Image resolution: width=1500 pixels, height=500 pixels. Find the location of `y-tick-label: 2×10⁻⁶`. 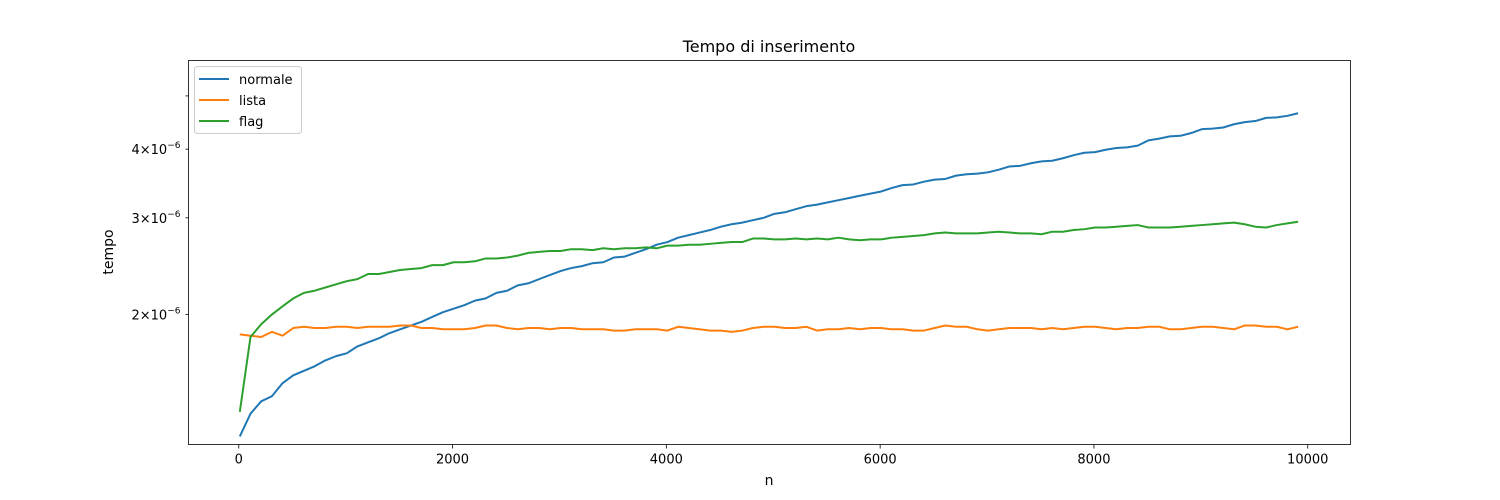

y-tick-label: 2×10⁻⁶ is located at coordinates (156, 315).